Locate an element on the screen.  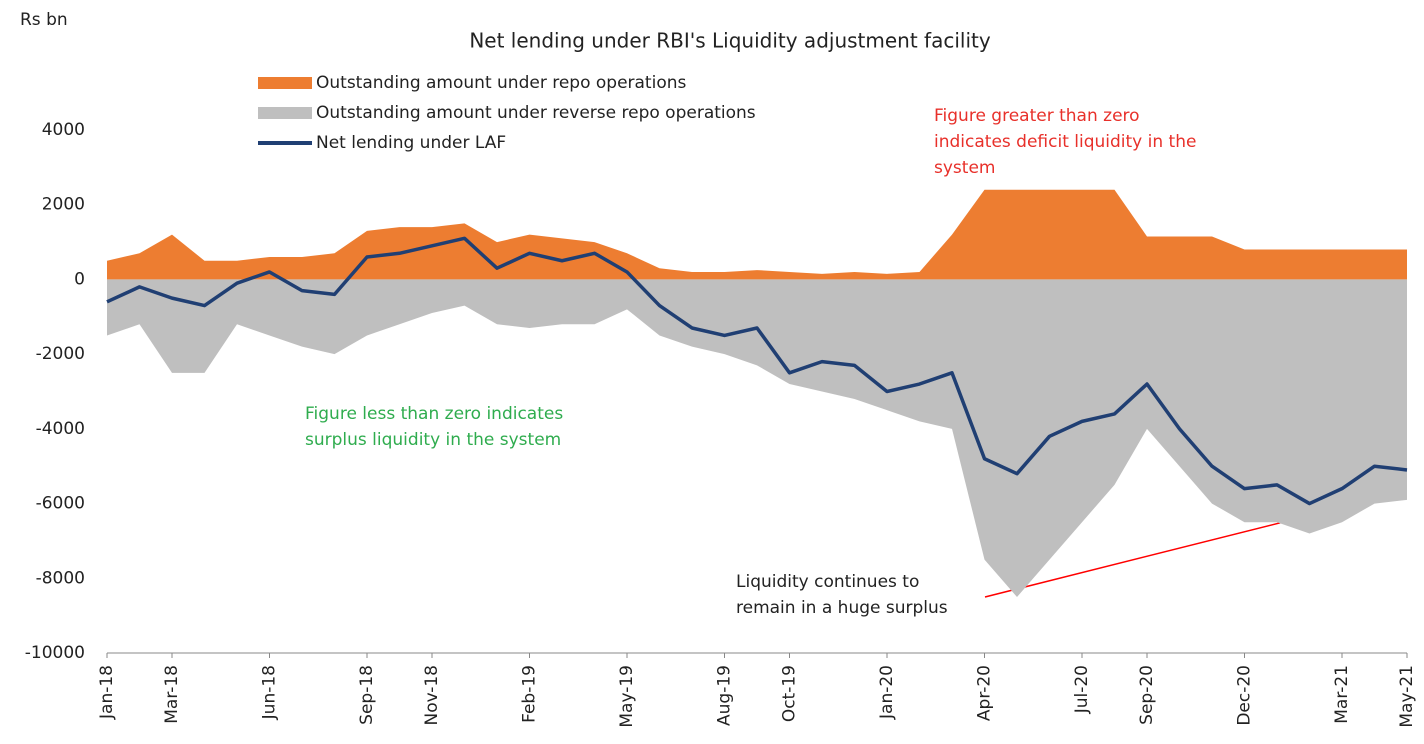
annotation: indicates deficit liquidity in the is located at coordinates (1065, 142).